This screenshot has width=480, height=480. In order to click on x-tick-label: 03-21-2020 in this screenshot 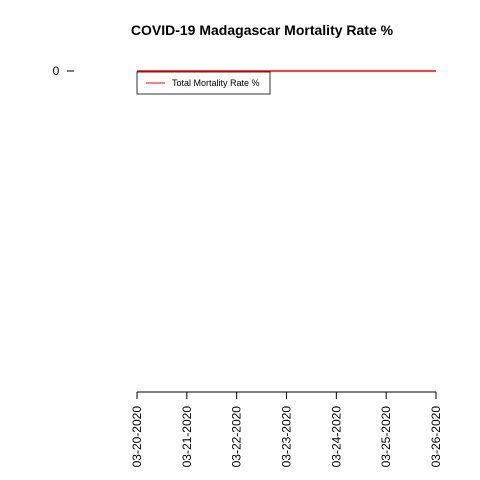, I will do `click(187, 437)`.